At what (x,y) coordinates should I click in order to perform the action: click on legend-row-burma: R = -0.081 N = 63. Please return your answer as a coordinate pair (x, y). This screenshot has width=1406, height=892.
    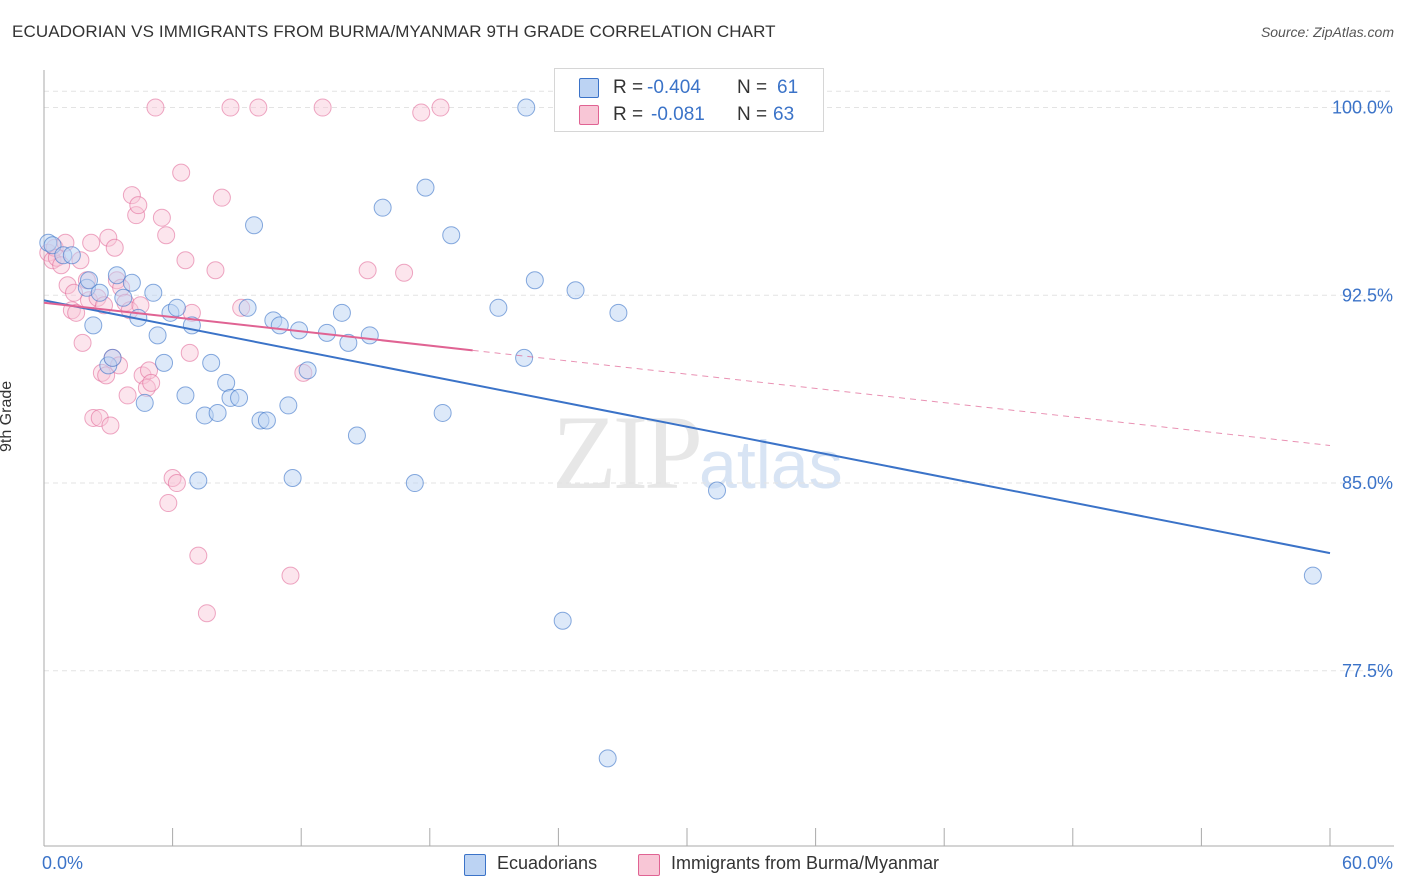
    Looking at the image, I should click on (689, 114).